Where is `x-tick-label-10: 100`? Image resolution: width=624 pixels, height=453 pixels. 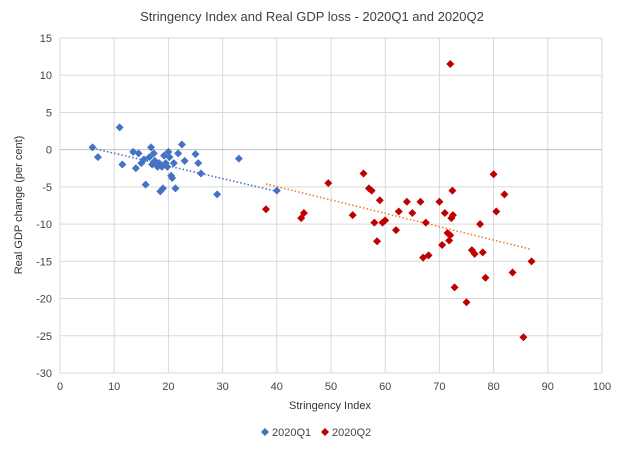
x-tick-label-10: 100 is located at coordinates (602, 387).